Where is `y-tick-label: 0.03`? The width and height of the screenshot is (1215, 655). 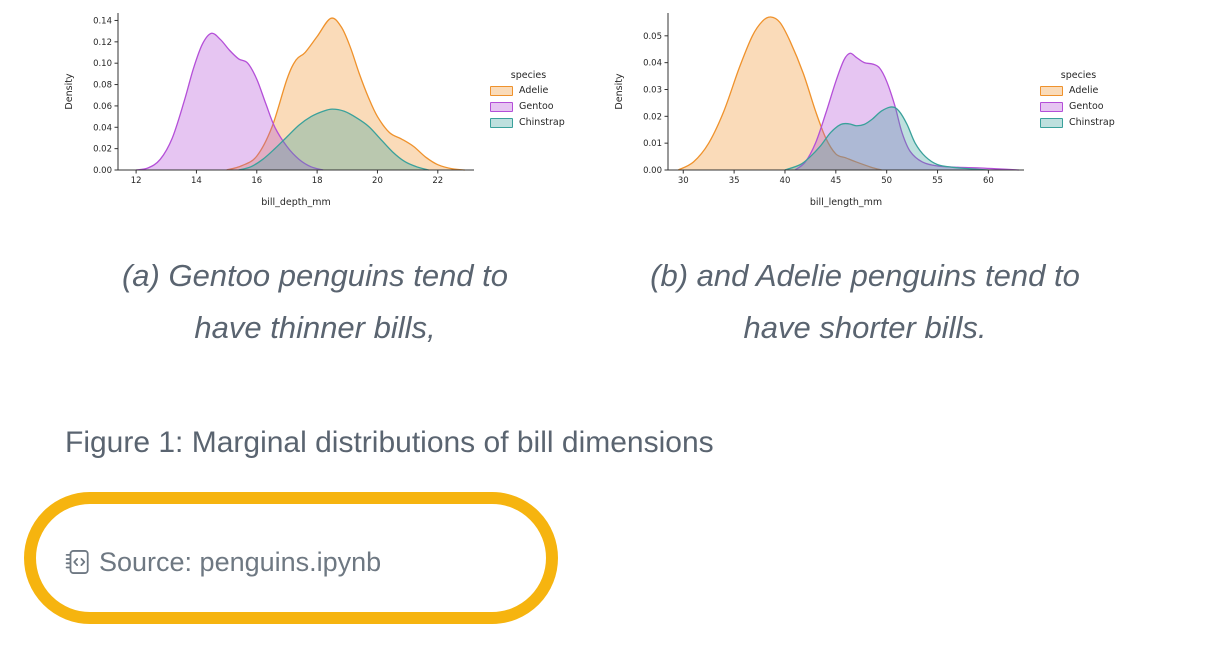
y-tick-label: 0.03 is located at coordinates (652, 90).